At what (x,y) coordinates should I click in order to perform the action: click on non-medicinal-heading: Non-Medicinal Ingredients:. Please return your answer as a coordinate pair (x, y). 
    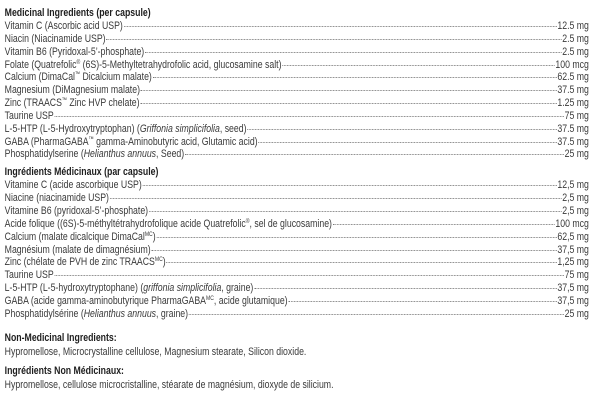
    Looking at the image, I should click on (60, 337).